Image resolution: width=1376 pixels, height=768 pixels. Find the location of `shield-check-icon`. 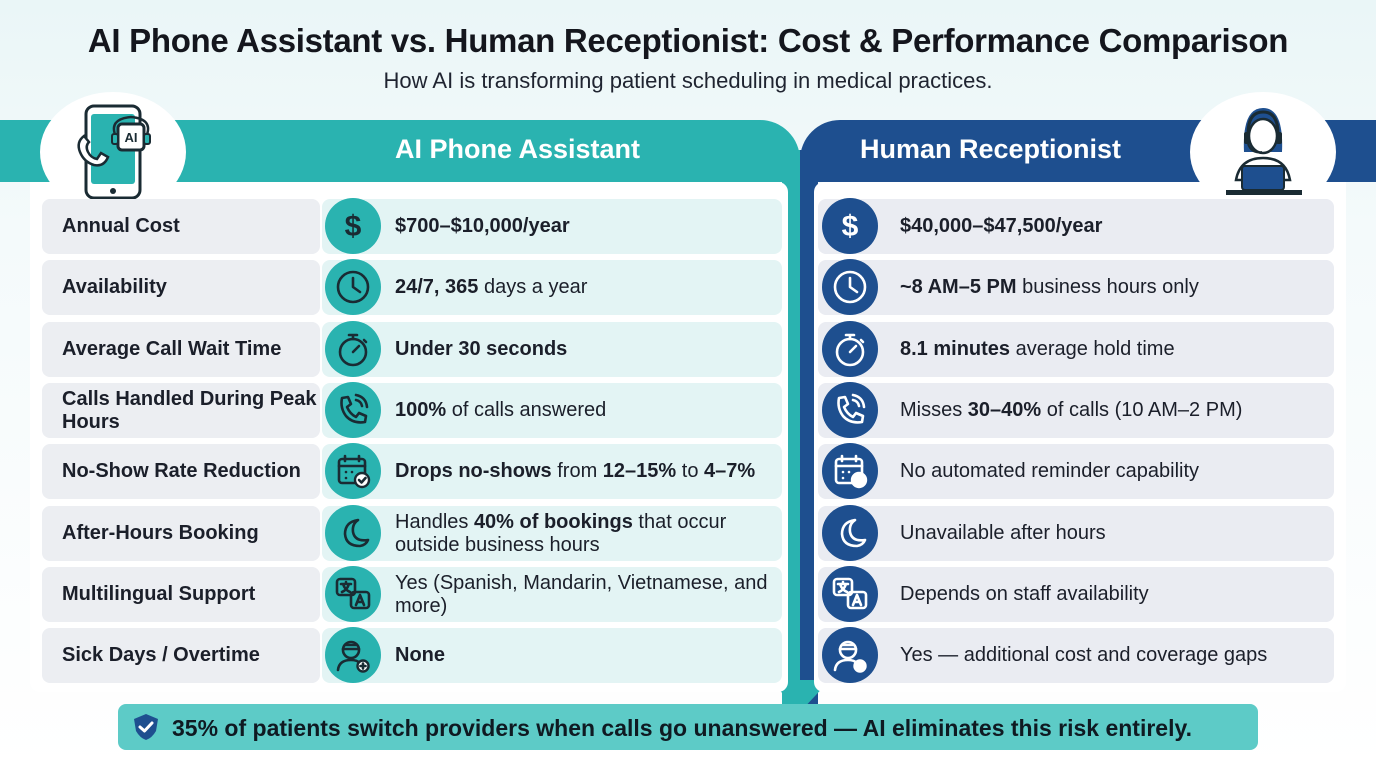

shield-check-icon is located at coordinates (146, 727).